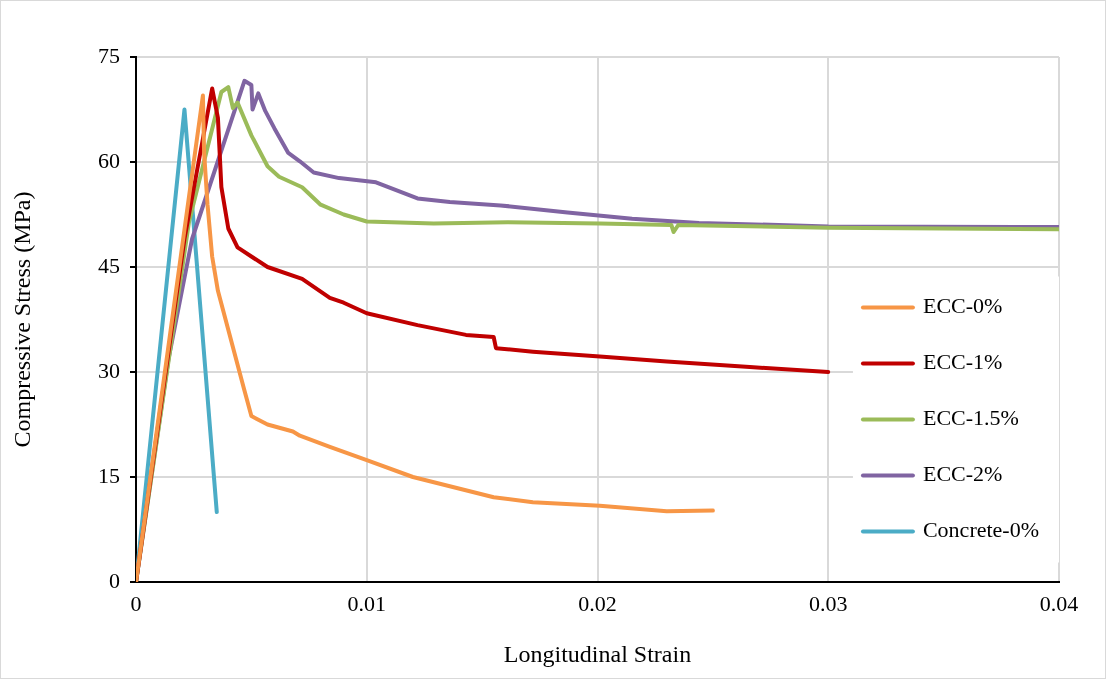 The image size is (1106, 679). Describe the element at coordinates (962, 306) in the screenshot. I see `legend-label: ECC-0%` at that location.